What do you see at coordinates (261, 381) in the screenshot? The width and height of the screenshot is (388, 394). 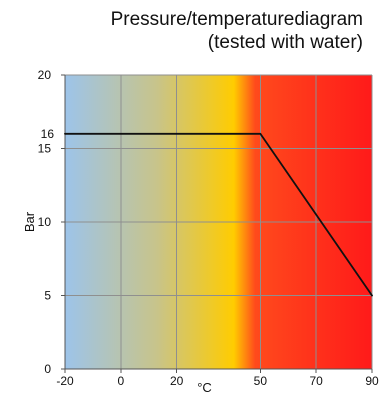 I see `x-tick-label: 50` at bounding box center [261, 381].